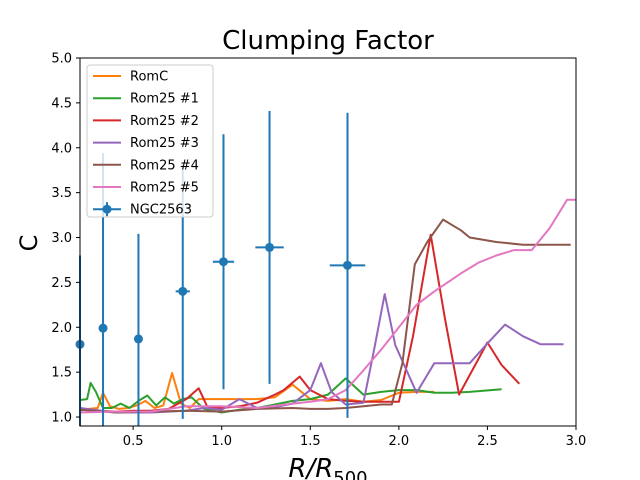  What do you see at coordinates (164, 143) in the screenshot?
I see `legend-label-4: Rom25 #3` at bounding box center [164, 143].